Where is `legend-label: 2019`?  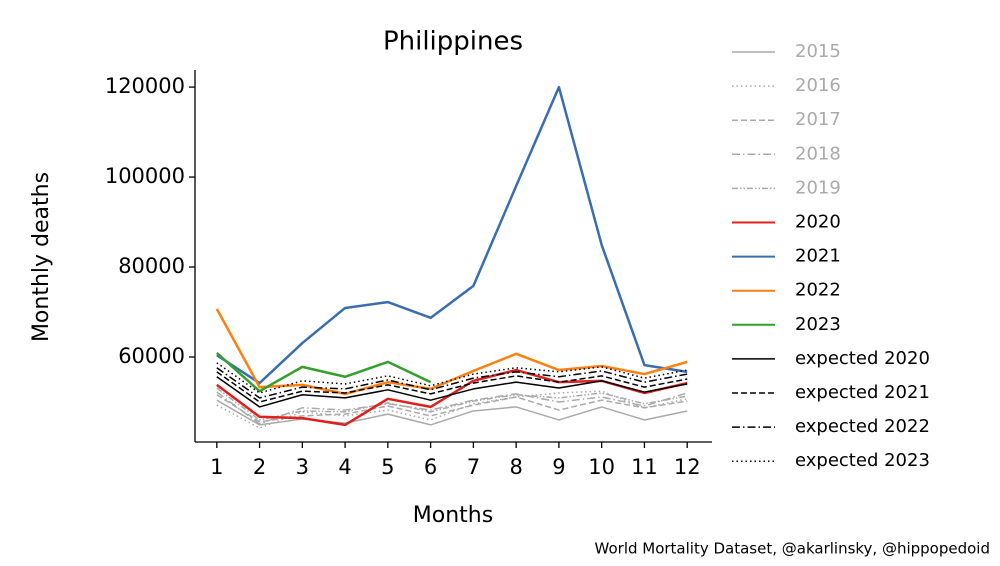 legend-label: 2019 is located at coordinates (818, 187).